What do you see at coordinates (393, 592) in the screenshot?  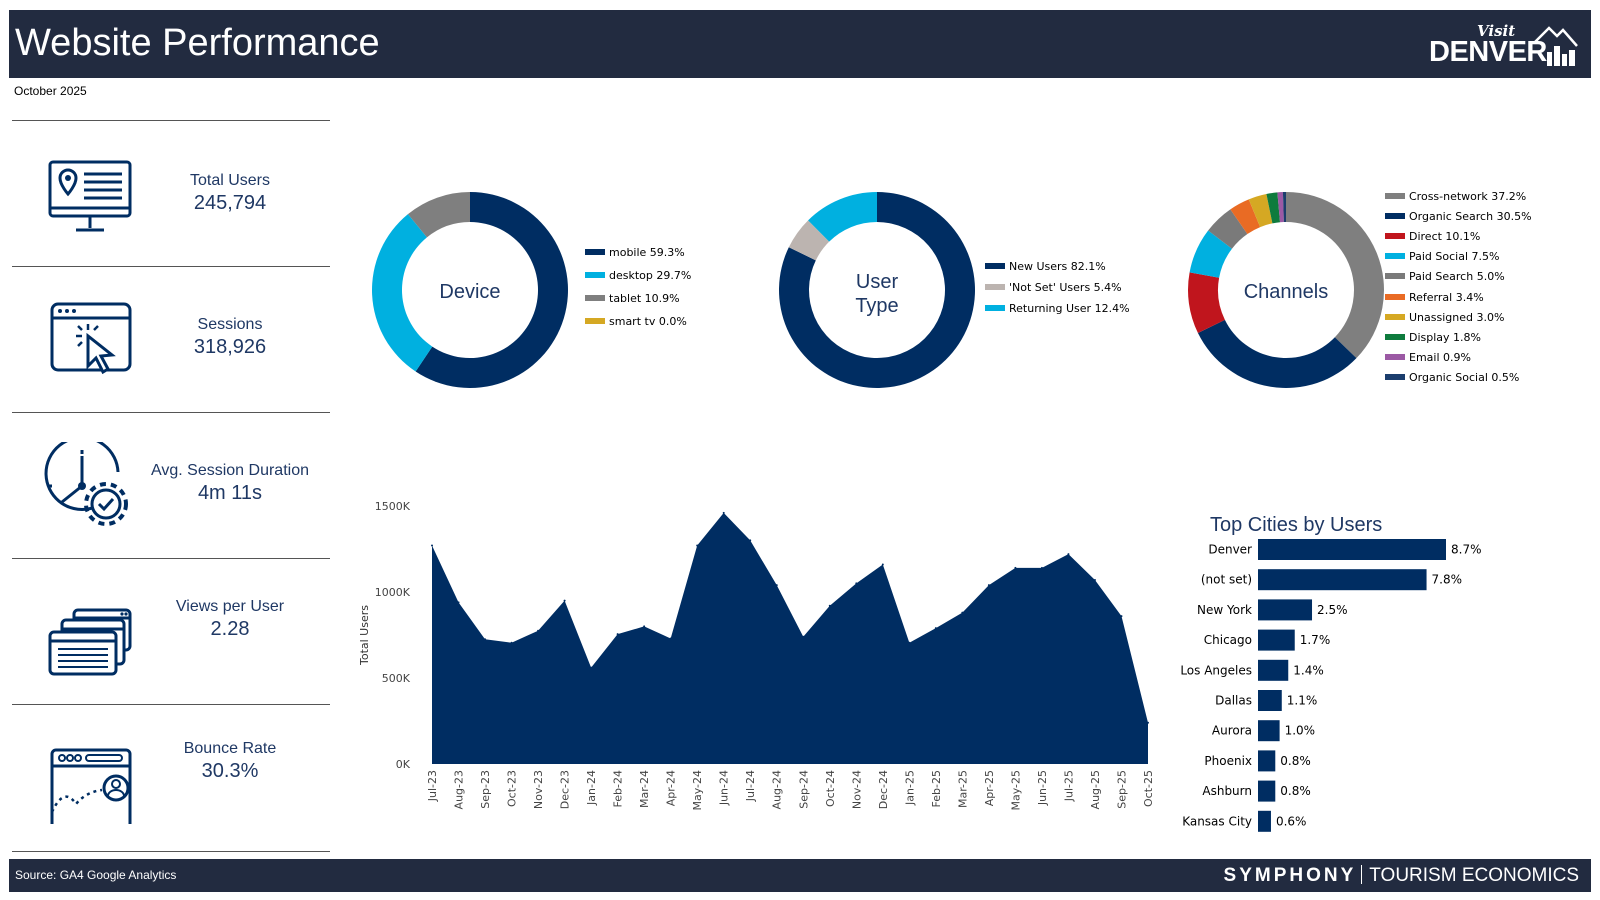 I see `y-tick-label: 1000K` at bounding box center [393, 592].